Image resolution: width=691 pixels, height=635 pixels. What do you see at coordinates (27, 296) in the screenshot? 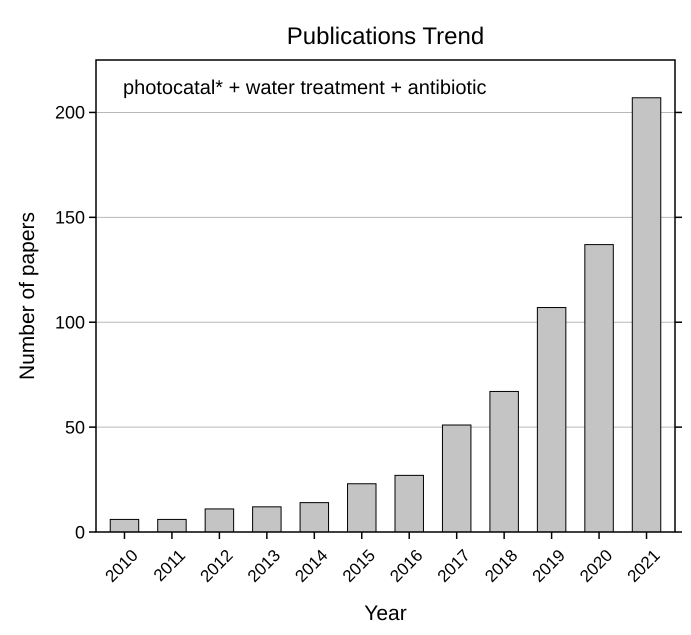
I see `y-axis-title: Number of papers` at bounding box center [27, 296].